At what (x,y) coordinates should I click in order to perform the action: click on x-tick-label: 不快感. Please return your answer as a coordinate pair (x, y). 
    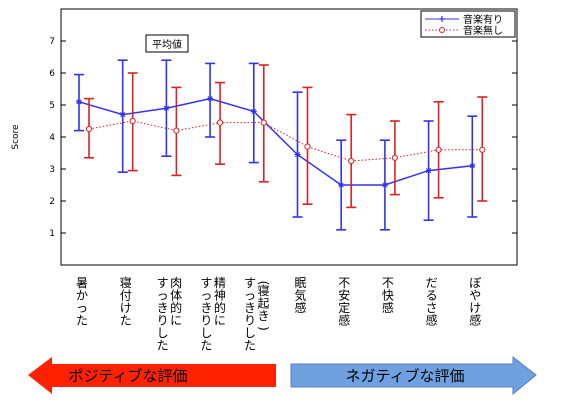
    Looking at the image, I should click on (388, 295).